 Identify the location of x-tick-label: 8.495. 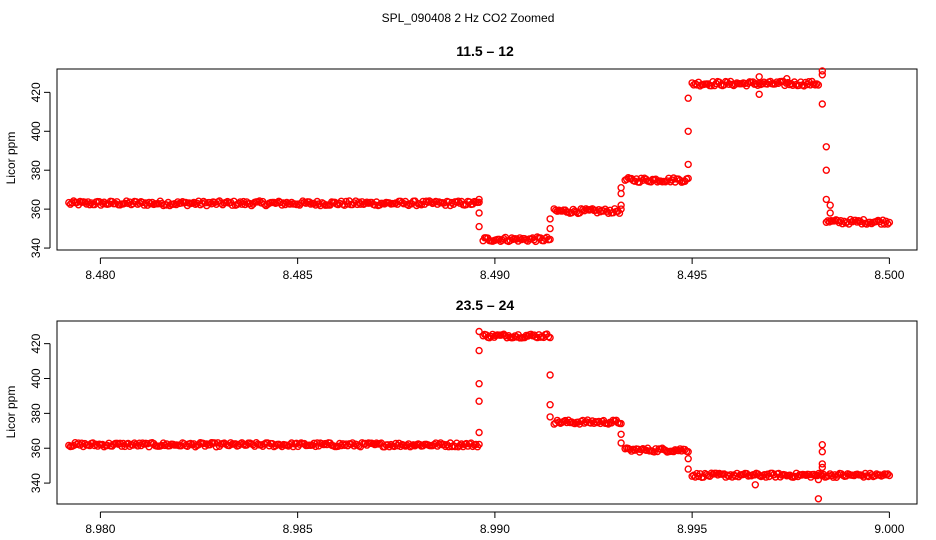
(692, 275).